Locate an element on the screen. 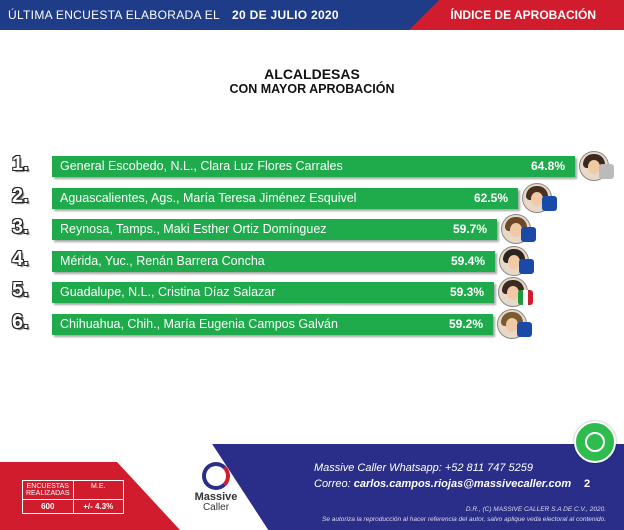 The width and height of the screenshot is (624, 530). rank-number: 6. is located at coordinates (20, 322).